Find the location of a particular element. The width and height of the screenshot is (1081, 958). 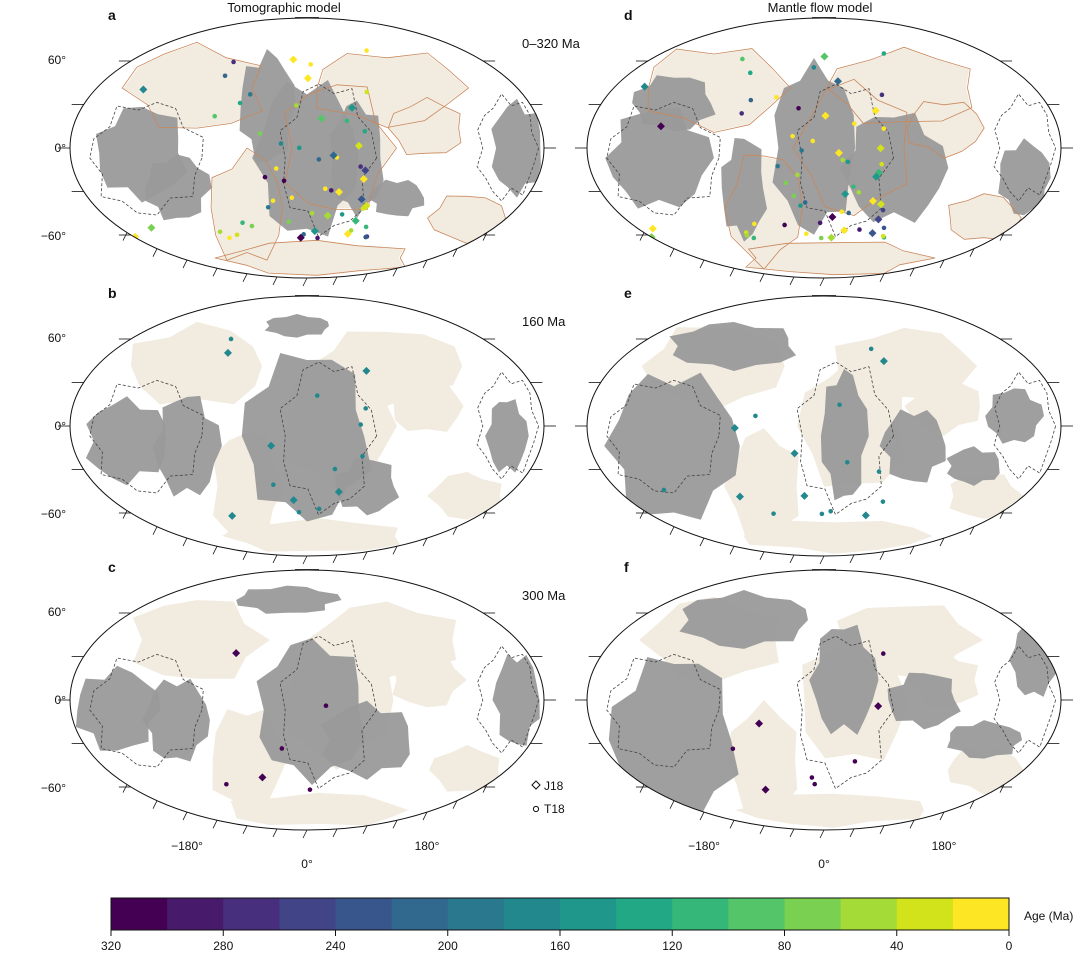

age-label: 300 Ma is located at coordinates (544, 595).